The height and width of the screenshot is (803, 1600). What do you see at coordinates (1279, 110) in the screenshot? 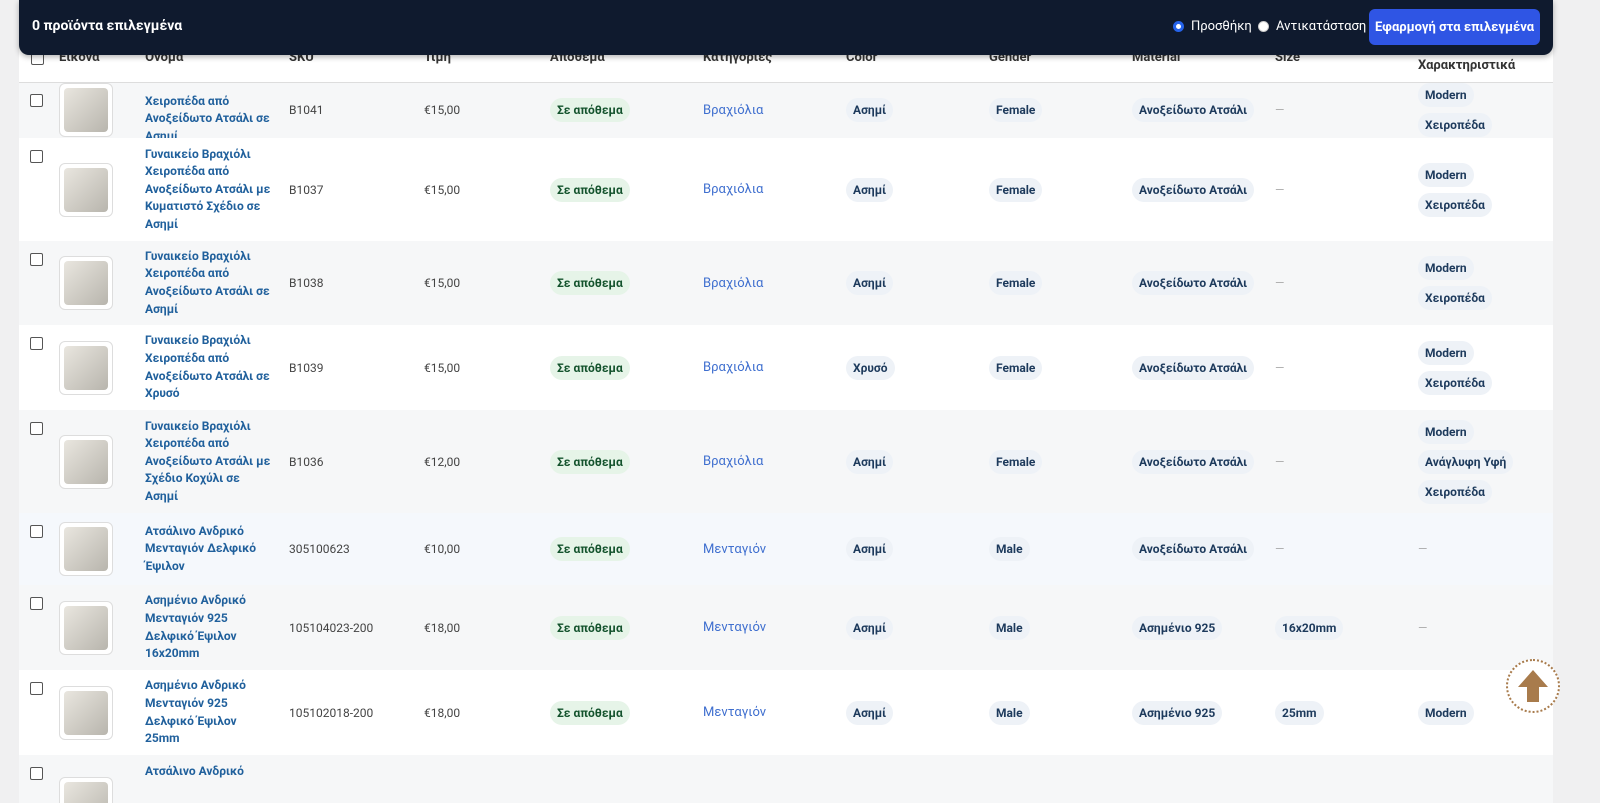
I see `size-cell: —` at bounding box center [1279, 110].